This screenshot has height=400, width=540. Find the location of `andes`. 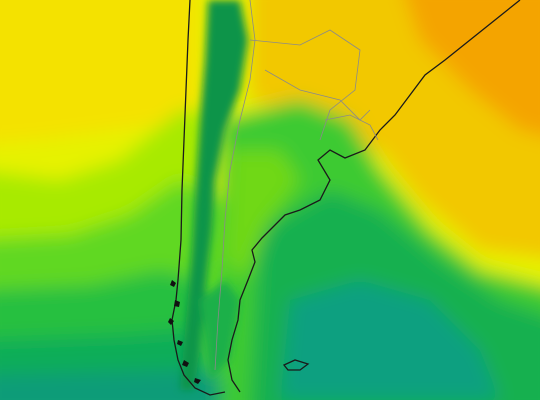

andes is located at coordinates (214, 195).